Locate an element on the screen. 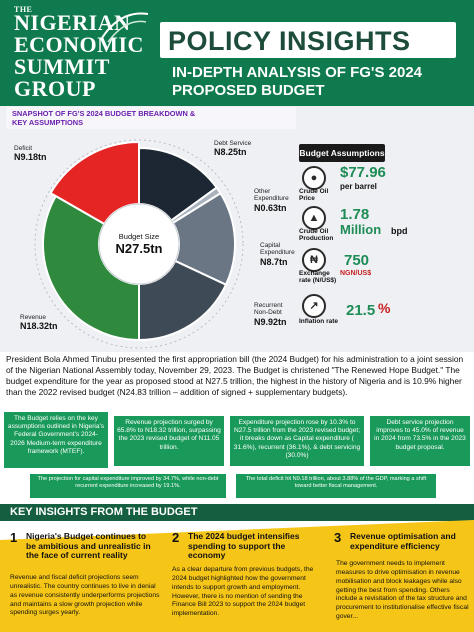  inflation-chart-icon: ↗ is located at coordinates (314, 306).